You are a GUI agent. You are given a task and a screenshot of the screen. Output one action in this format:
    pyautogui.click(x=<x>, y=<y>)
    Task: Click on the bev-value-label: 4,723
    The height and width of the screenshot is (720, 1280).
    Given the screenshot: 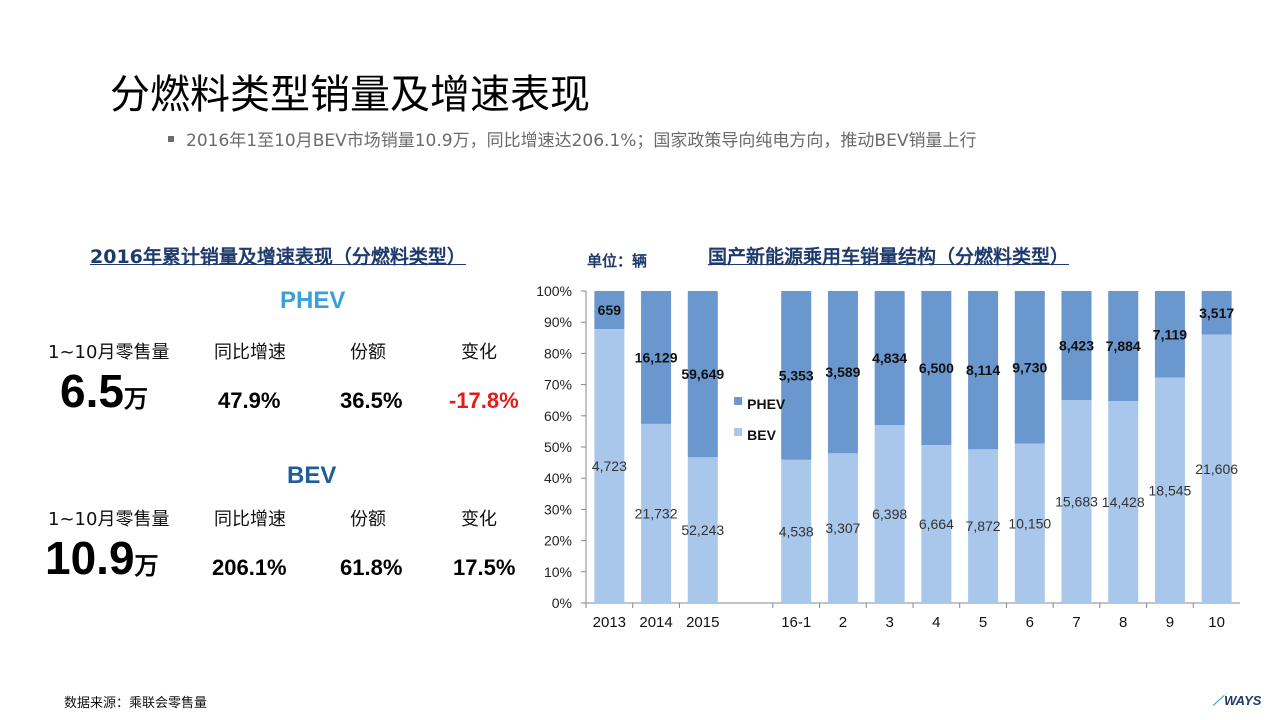 What is the action you would take?
    pyautogui.click(x=609, y=466)
    